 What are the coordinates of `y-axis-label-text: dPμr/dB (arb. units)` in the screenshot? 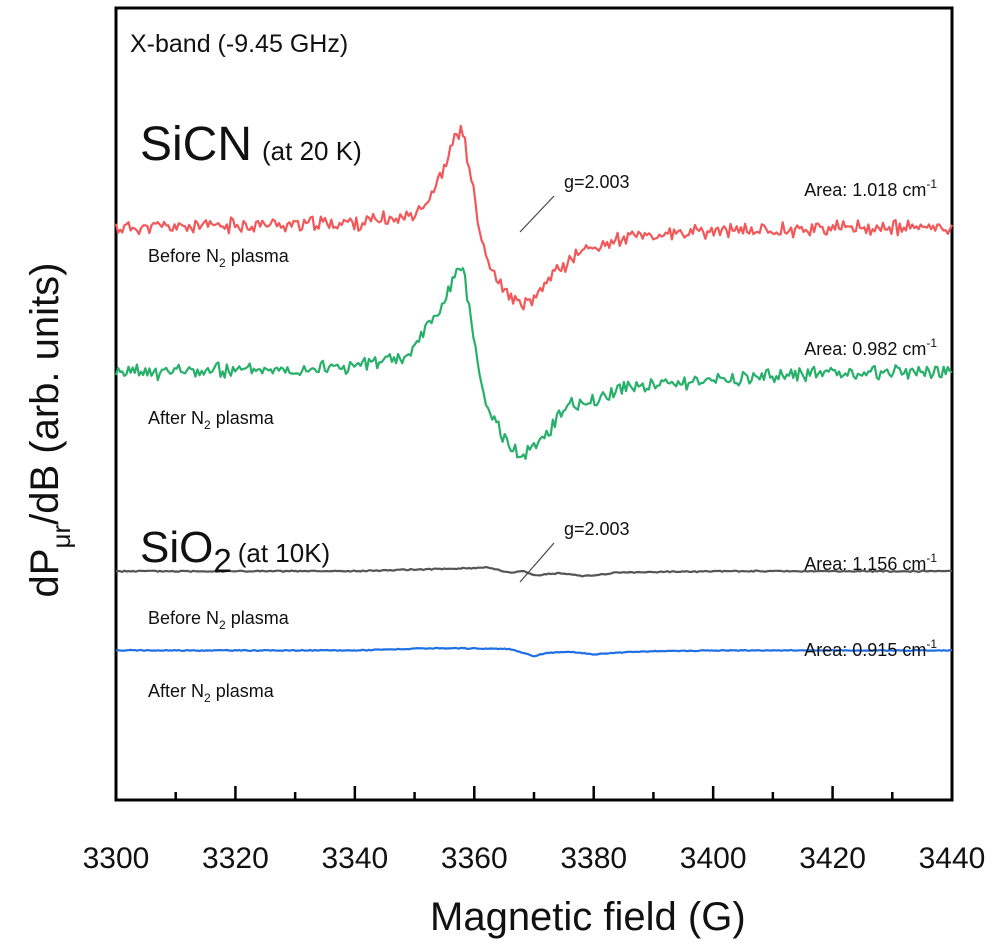 It's located at (49, 430).